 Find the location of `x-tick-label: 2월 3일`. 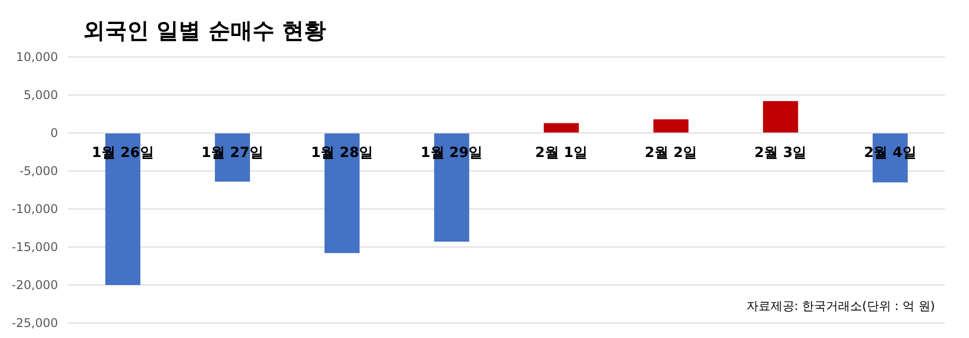

x-tick-label: 2월 3일 is located at coordinates (780, 153).